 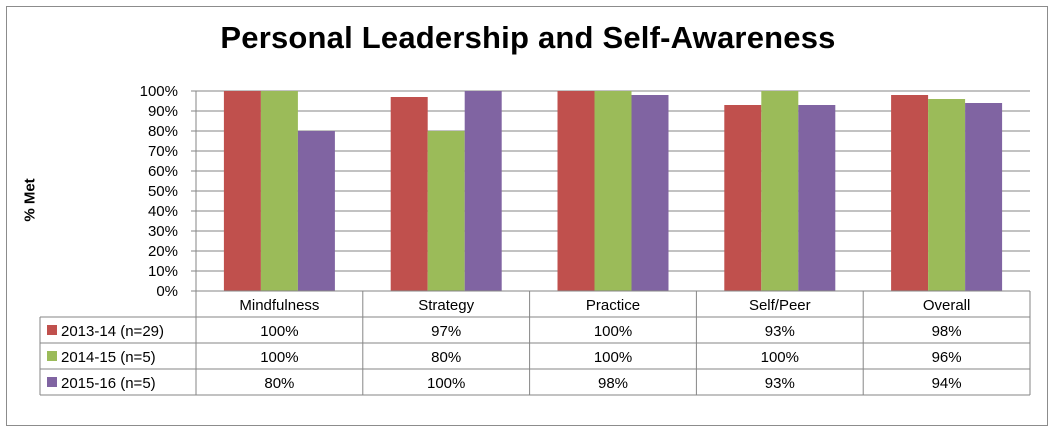 I want to click on x-category-label: Practice, so click(x=613, y=305).